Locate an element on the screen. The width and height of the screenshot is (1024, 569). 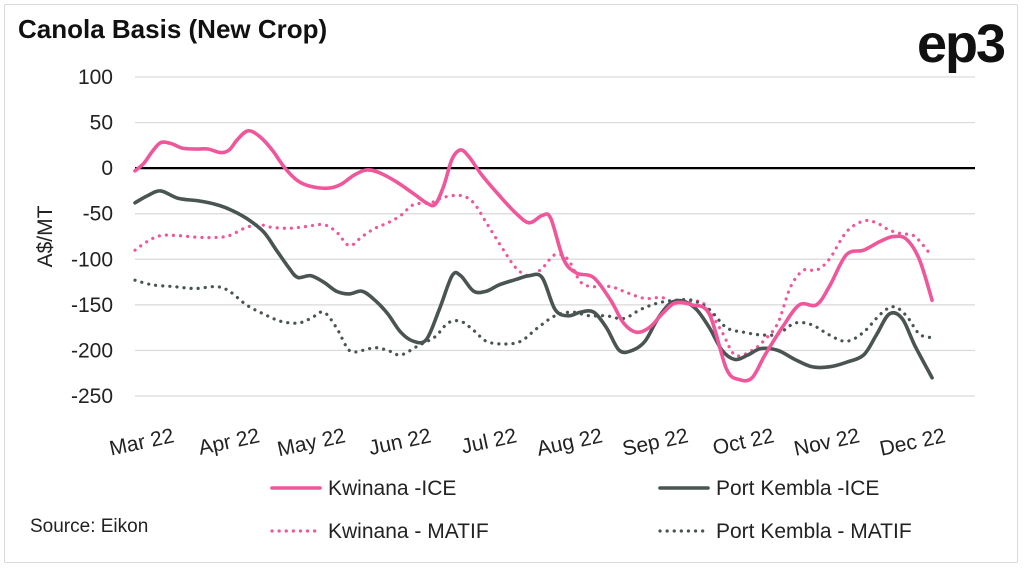
y-tick-label: -150 is located at coordinates (92, 305).